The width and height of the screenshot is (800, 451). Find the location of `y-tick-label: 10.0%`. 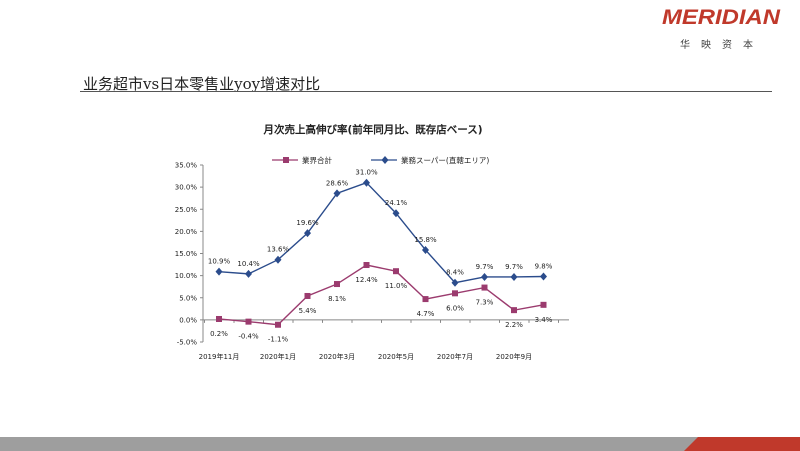

y-tick-label: 10.0% is located at coordinates (186, 276).